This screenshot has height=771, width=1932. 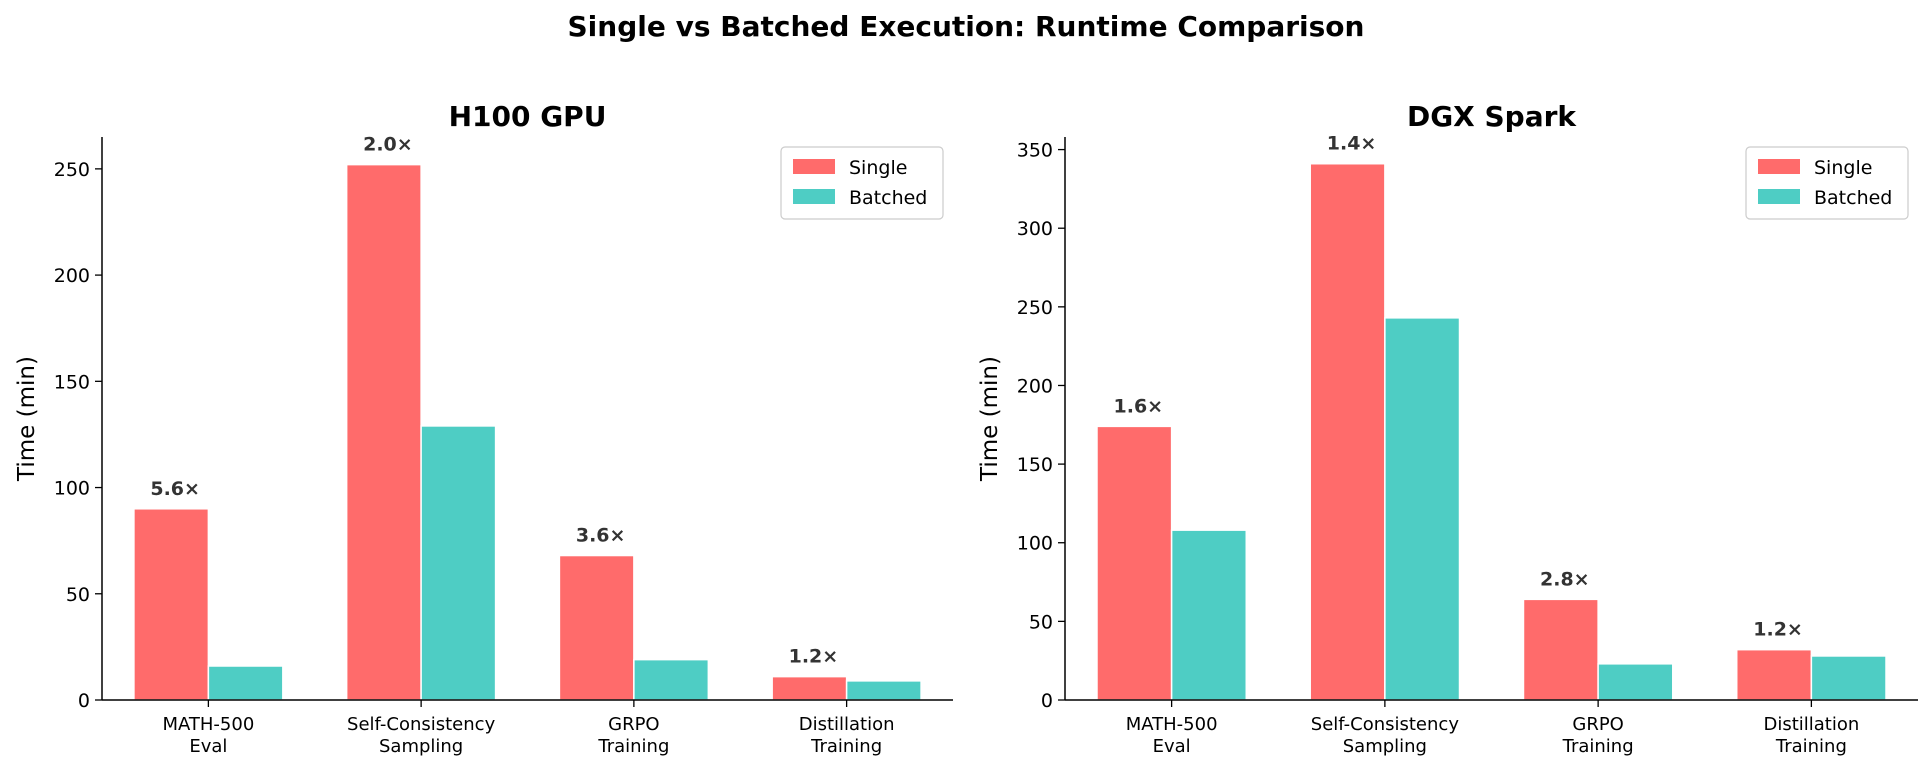 What do you see at coordinates (1041, 622) in the screenshot?
I see `panel2-y-tick-label: 50` at bounding box center [1041, 622].